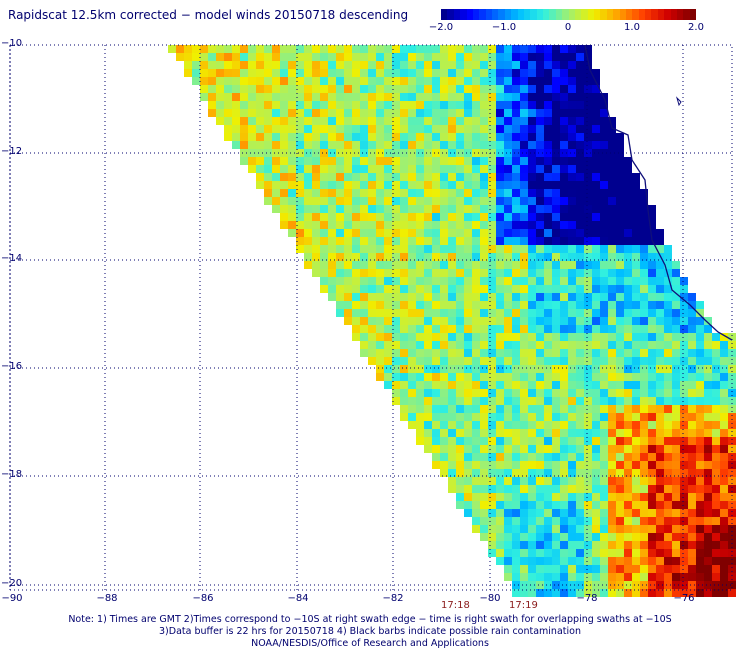  Describe the element at coordinates (504, 27) in the screenshot. I see `colorbar-tick-label: −1.0` at that location.